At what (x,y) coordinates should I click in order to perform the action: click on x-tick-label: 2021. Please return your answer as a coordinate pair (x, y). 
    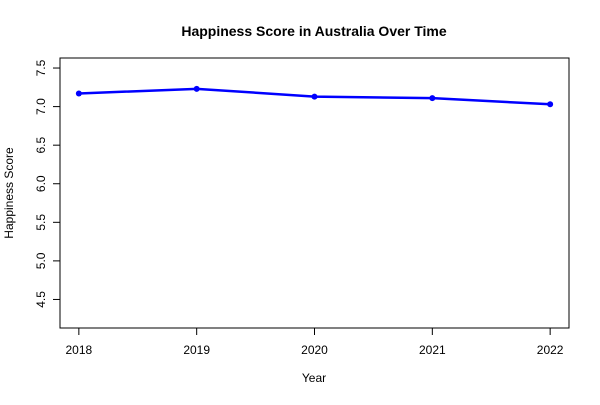
    Looking at the image, I should click on (432, 350).